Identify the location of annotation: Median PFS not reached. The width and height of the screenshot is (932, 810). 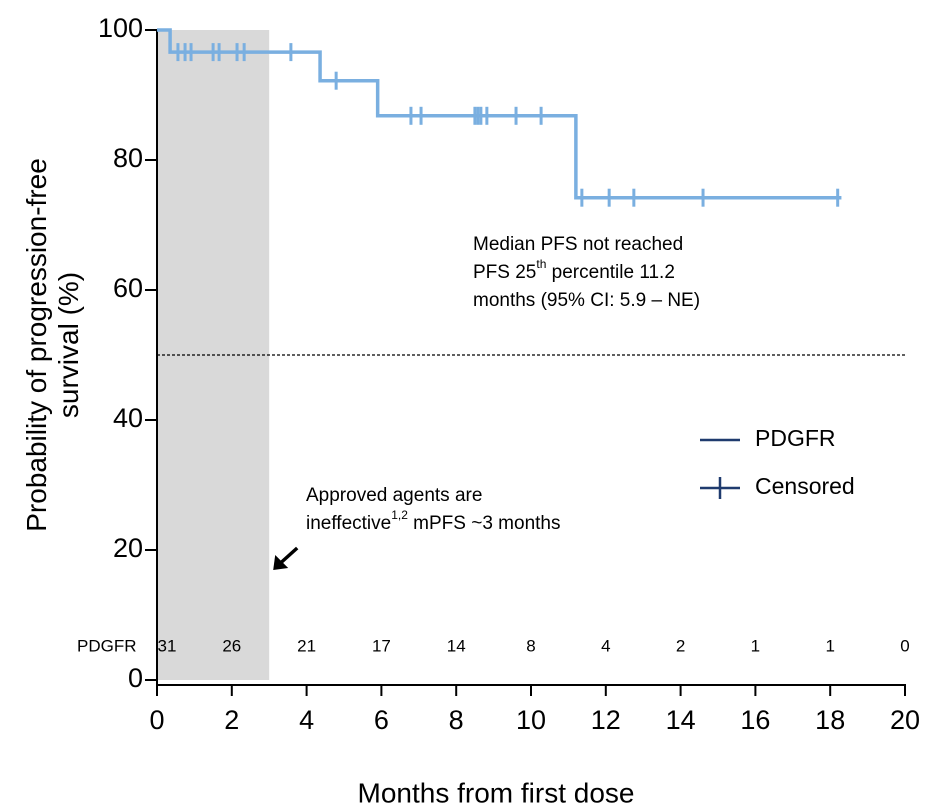
(578, 244).